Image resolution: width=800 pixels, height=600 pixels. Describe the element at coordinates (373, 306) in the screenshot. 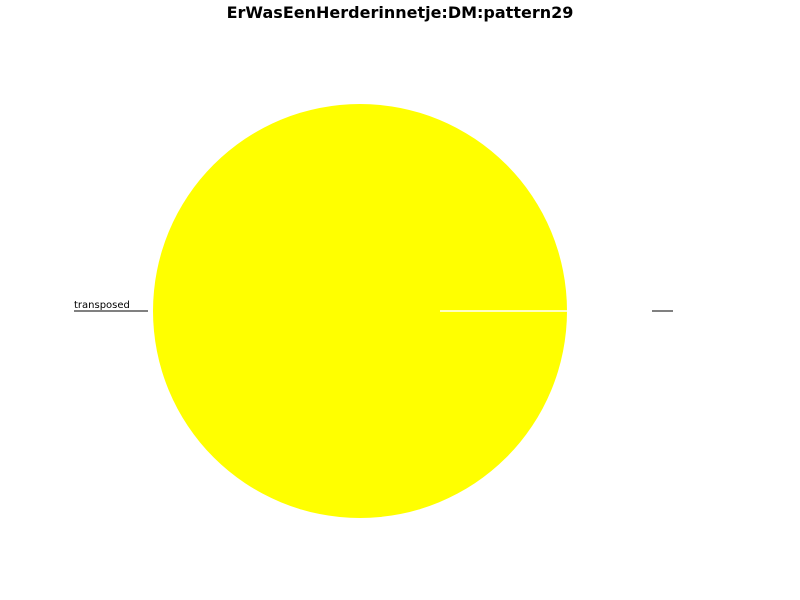

I see `pie-labels: transposed` at that location.